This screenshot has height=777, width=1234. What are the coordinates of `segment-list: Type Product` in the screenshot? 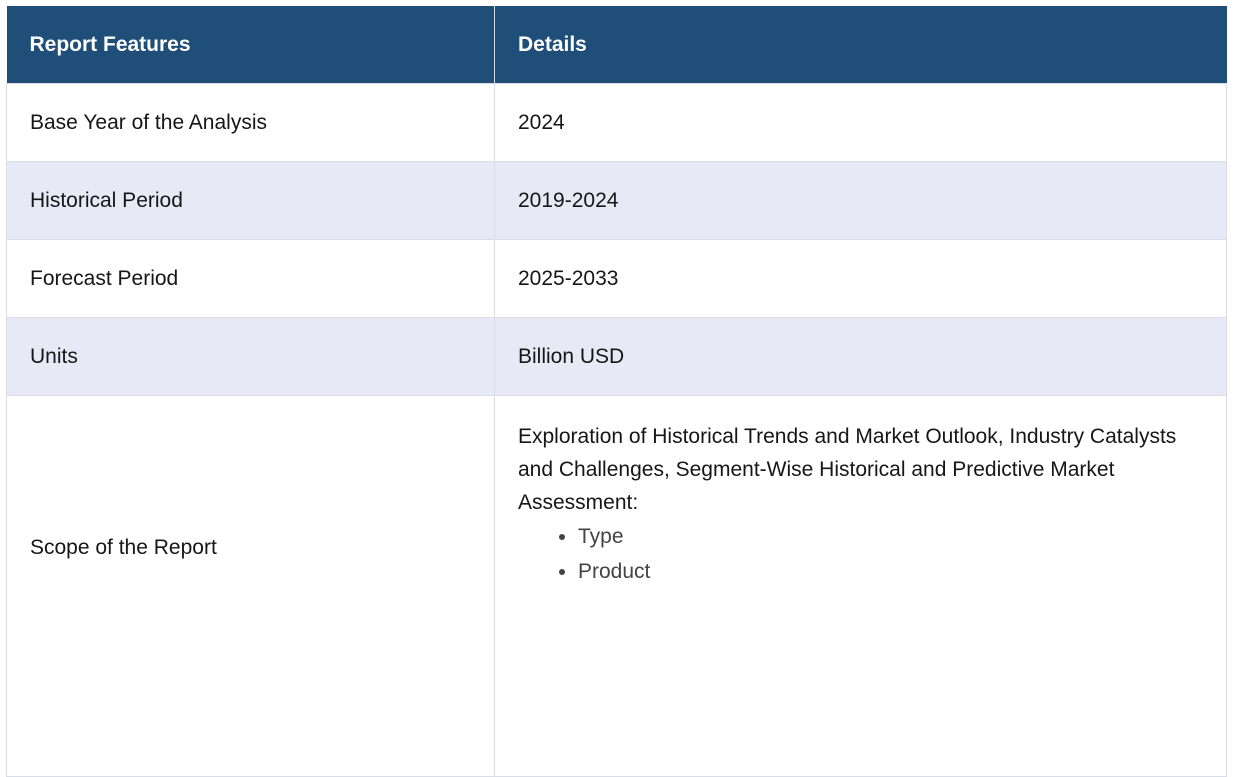 It's located at (857, 554).